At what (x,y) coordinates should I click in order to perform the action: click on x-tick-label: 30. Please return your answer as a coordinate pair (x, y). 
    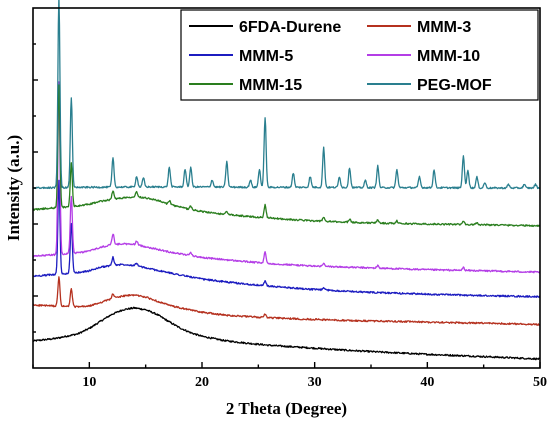
    Looking at the image, I should click on (315, 382).